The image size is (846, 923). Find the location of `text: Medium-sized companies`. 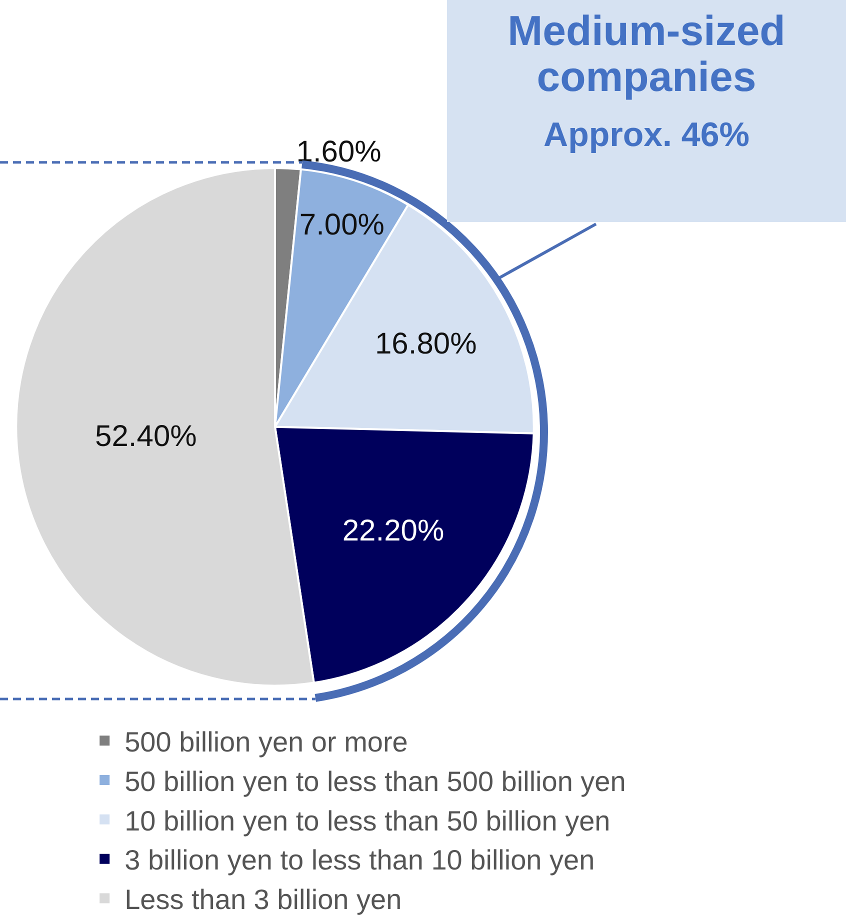

text: Medium-sized companies is located at coordinates (646, 53).